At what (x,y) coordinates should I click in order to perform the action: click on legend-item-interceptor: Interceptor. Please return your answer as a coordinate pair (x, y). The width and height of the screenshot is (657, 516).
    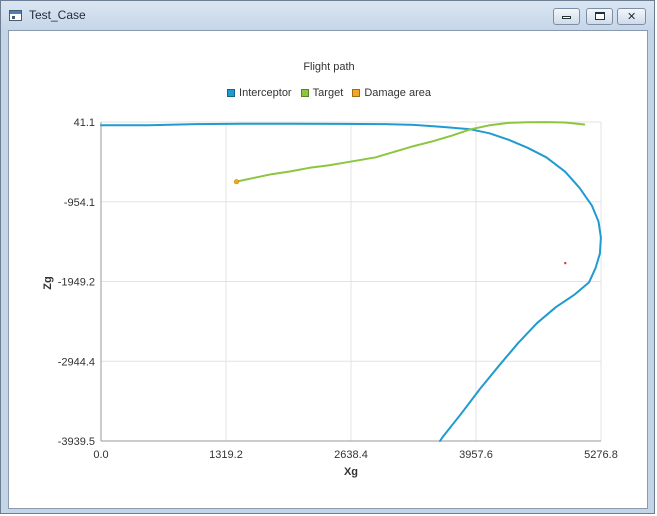
    Looking at the image, I should click on (259, 93).